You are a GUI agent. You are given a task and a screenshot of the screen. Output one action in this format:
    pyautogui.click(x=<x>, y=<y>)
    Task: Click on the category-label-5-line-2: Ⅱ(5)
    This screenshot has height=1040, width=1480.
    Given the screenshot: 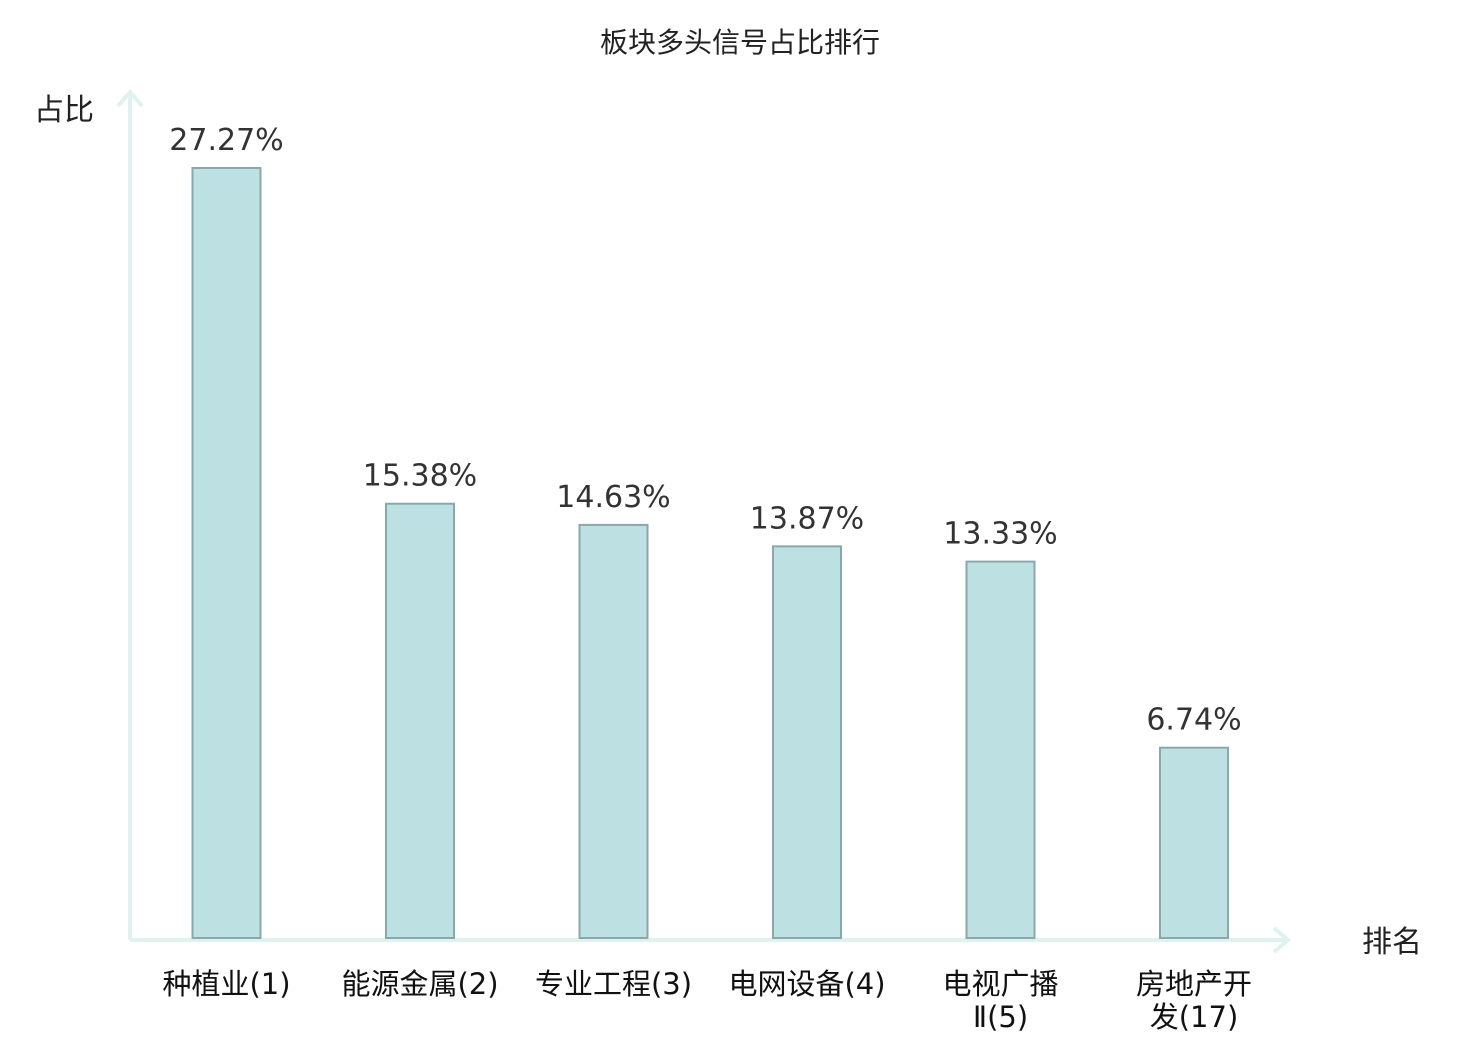 What is the action you would take?
    pyautogui.click(x=1000, y=1017)
    